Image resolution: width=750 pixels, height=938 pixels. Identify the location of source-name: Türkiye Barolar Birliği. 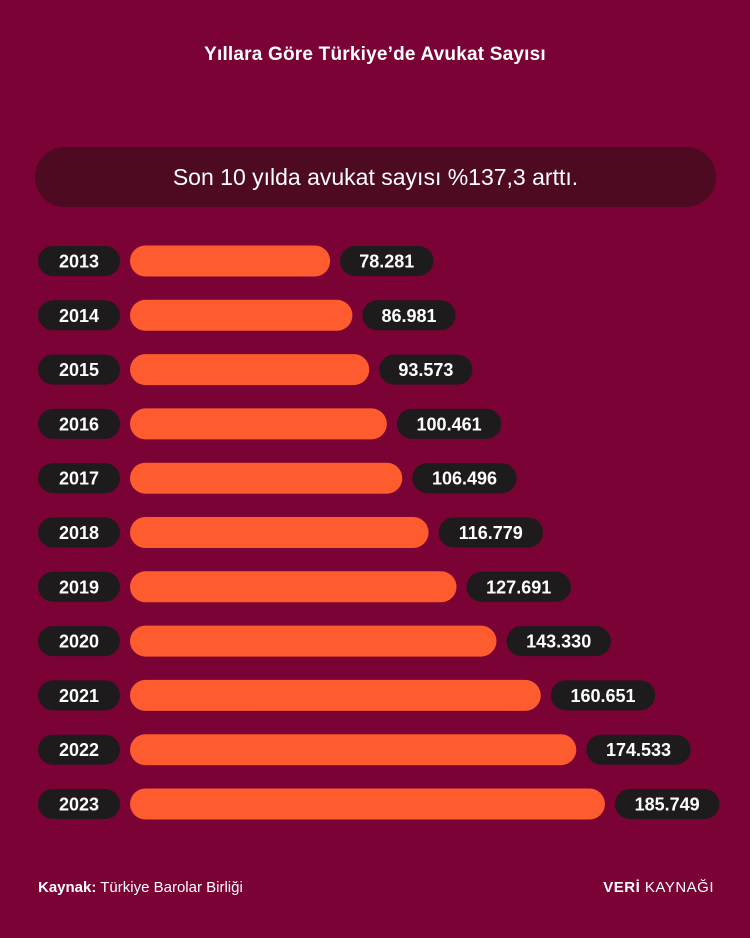
(171, 887).